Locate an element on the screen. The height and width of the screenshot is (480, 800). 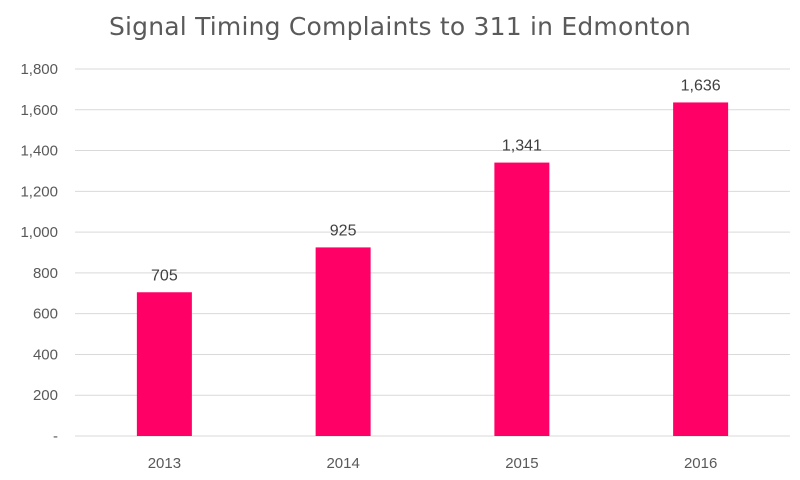
y-tick-label: 1,400 is located at coordinates (39, 151).